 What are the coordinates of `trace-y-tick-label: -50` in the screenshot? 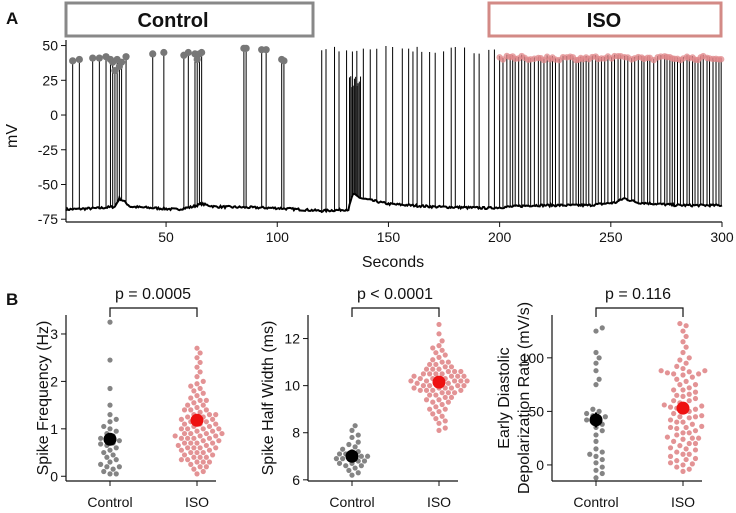 It's located at (48, 184).